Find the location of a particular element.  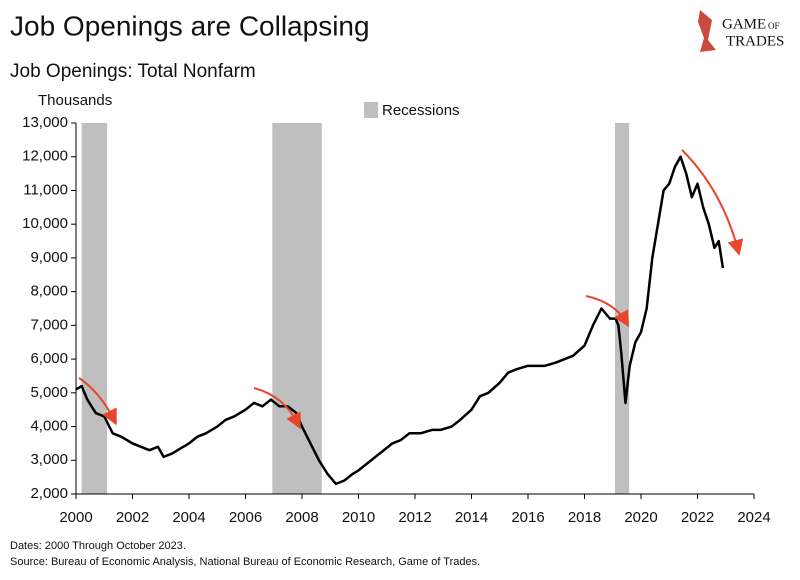

y-tick-label: 7,000 is located at coordinates (49, 324).